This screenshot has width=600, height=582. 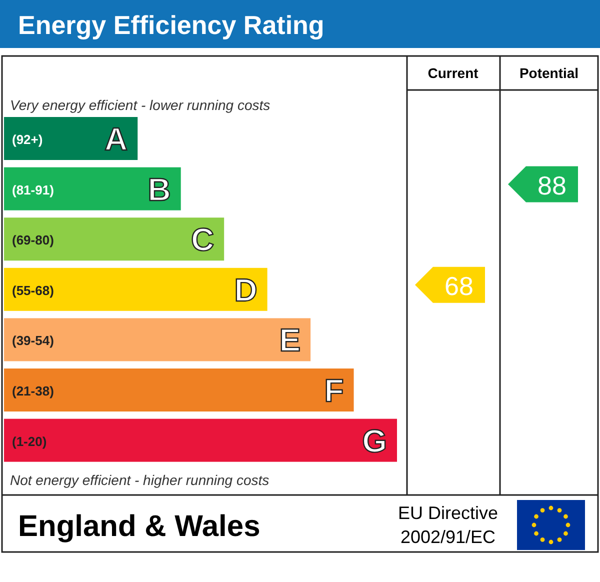 I want to click on annotation: (55-68), so click(x=33, y=290).